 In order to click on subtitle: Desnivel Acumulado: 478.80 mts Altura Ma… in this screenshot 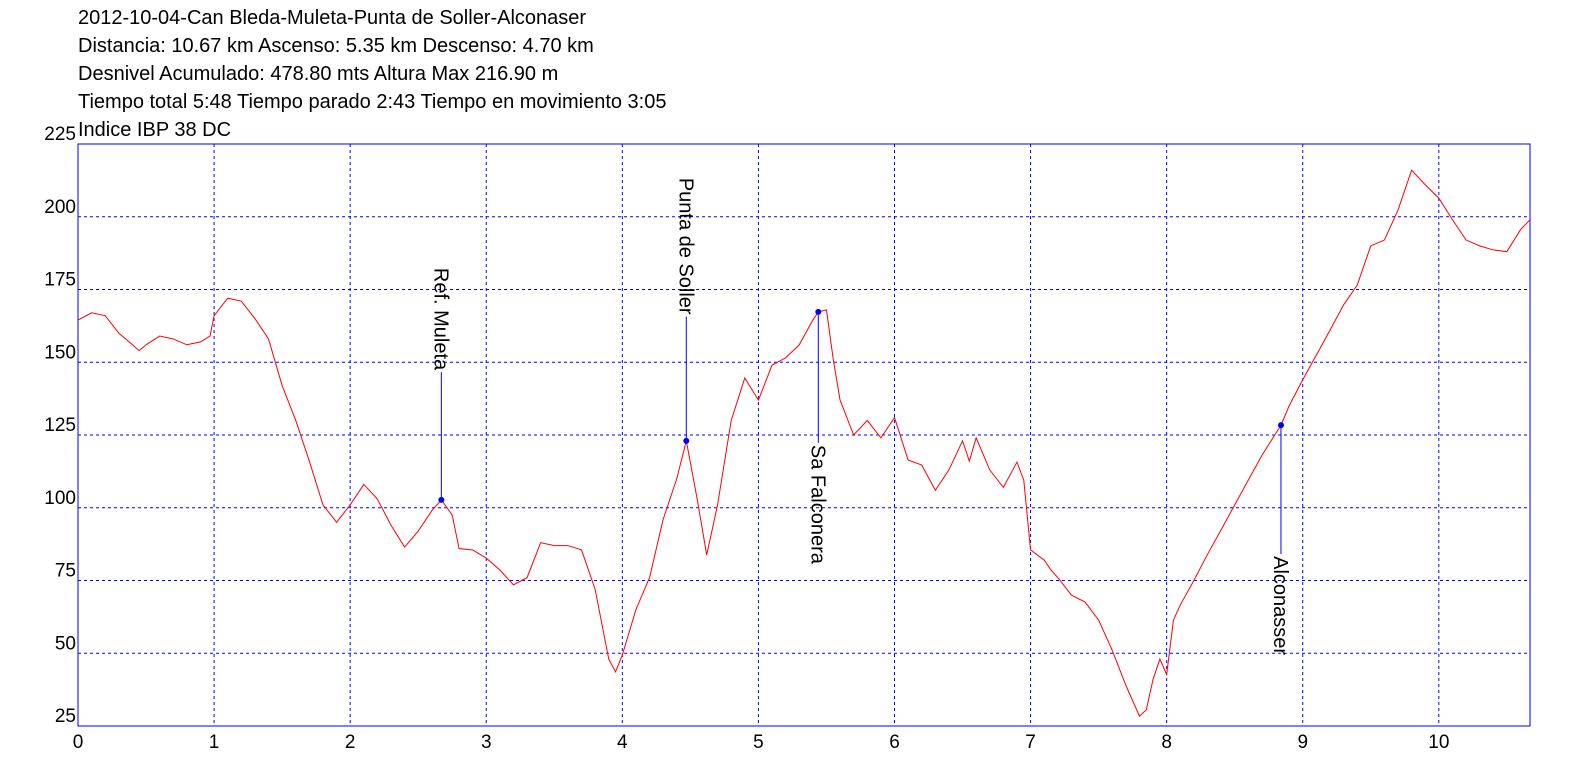, I will do `click(318, 74)`.